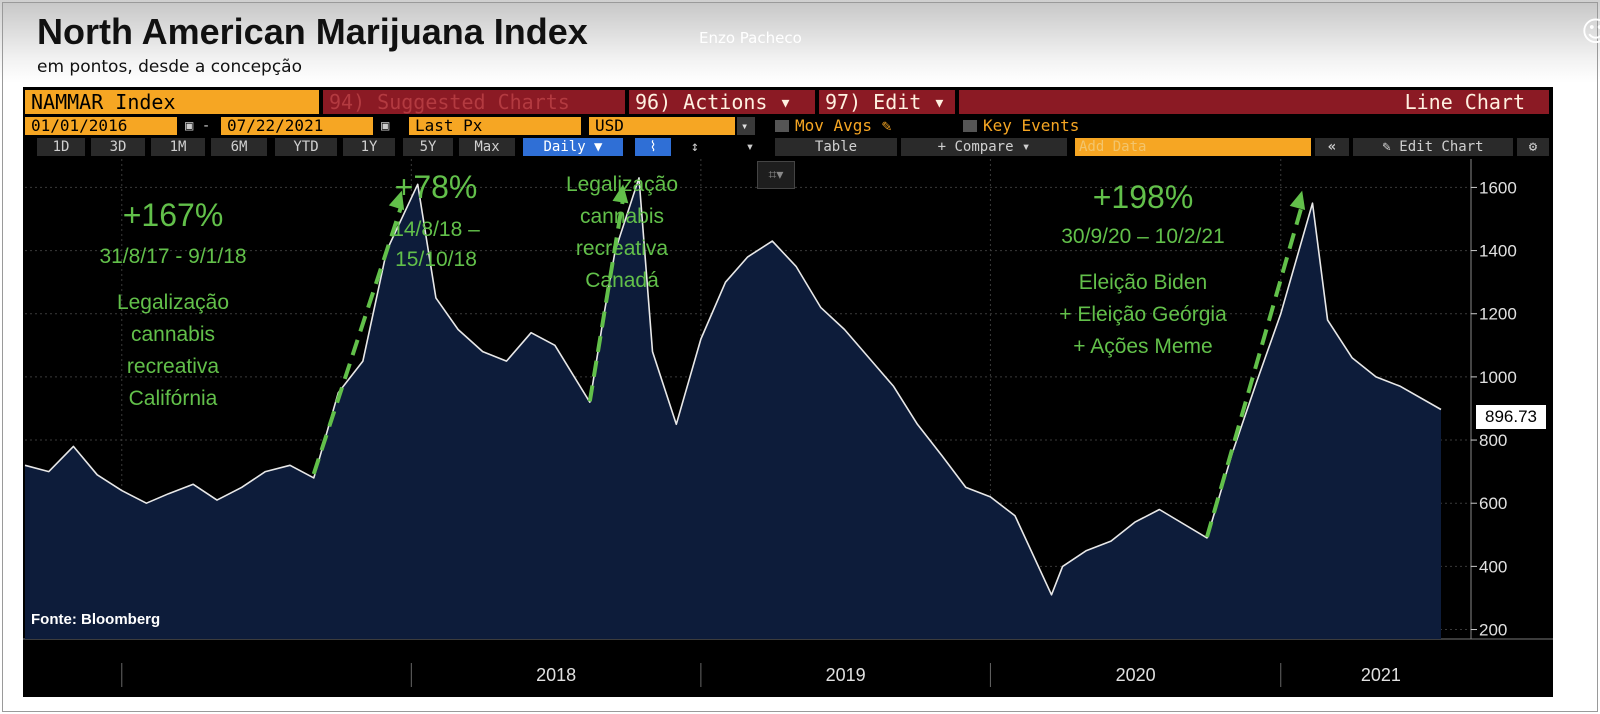 The image size is (1600, 714). Describe the element at coordinates (556, 675) in the screenshot. I see `x-tick-2018: 2018` at that location.